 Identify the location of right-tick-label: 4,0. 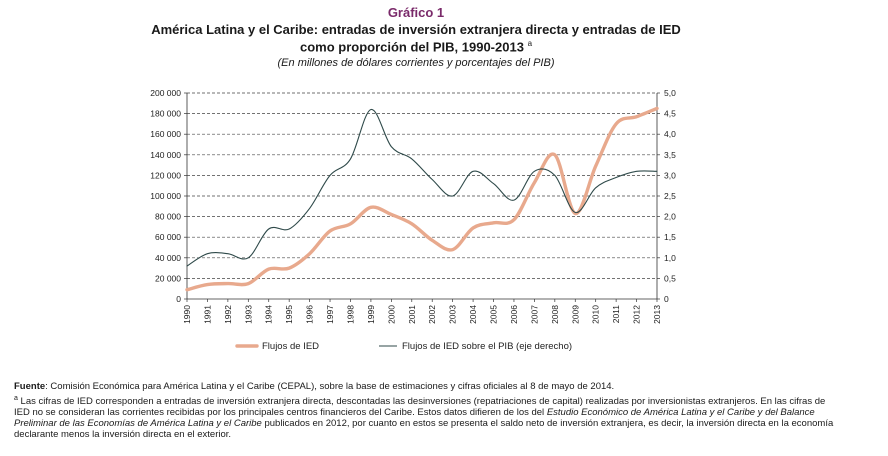
(670, 134).